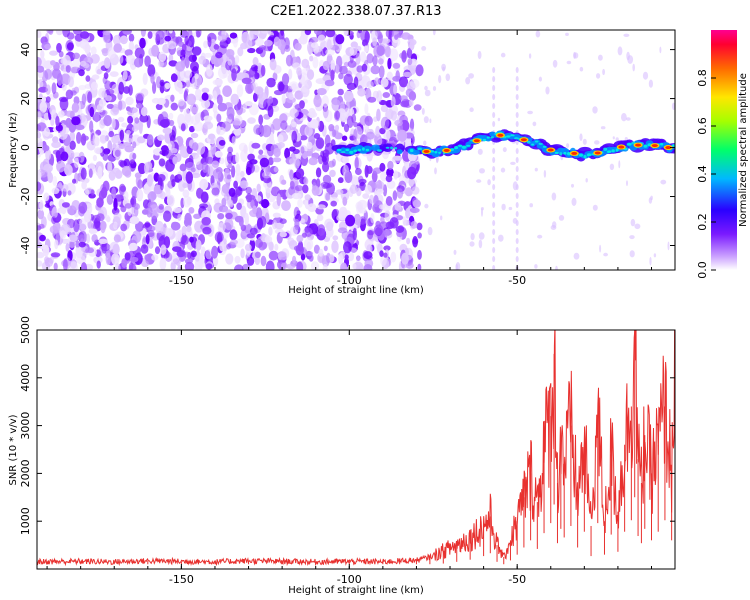  What do you see at coordinates (702, 126) in the screenshot?
I see `colorbar-tick-label: 0.6` at bounding box center [702, 126].